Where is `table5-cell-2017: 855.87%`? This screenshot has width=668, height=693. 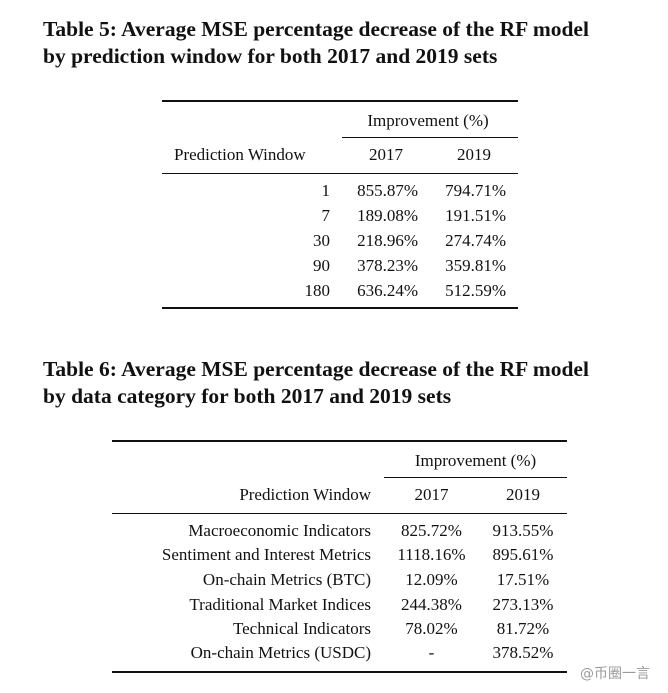 table5-cell-2017: 855.87% is located at coordinates (387, 190).